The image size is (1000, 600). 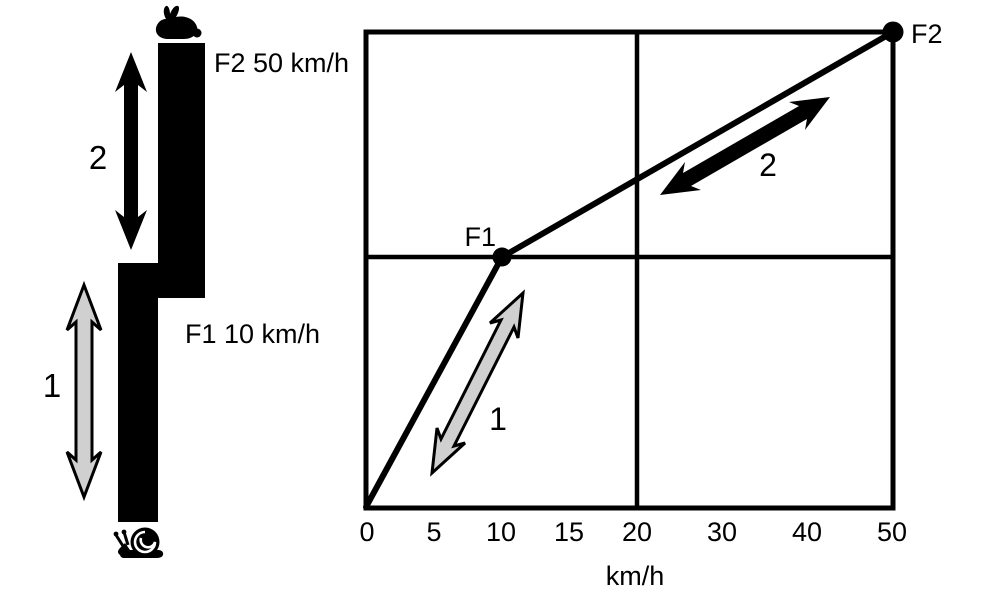 I want to click on x-tick-15: 15, so click(x=569, y=532).